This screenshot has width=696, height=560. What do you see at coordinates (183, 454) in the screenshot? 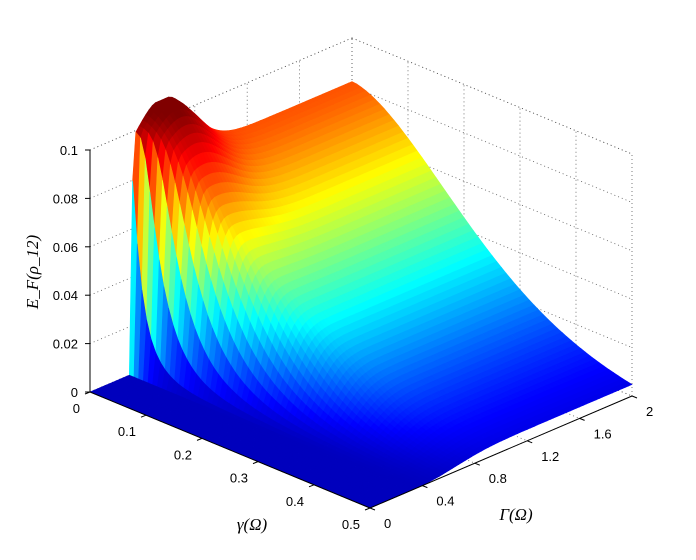
I see `x-tick-label: 0.2` at bounding box center [183, 454].